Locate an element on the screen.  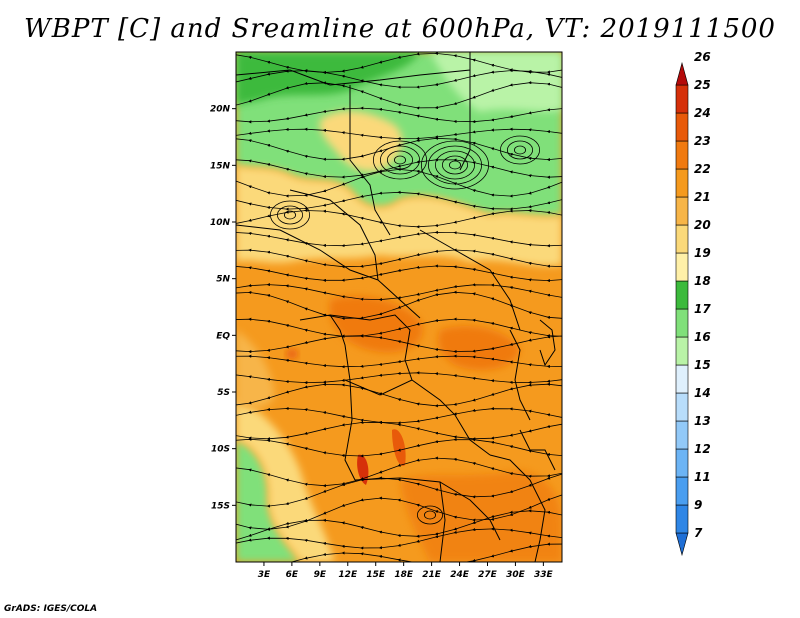
y-tick-label: 5S is located at coordinates (223, 393).